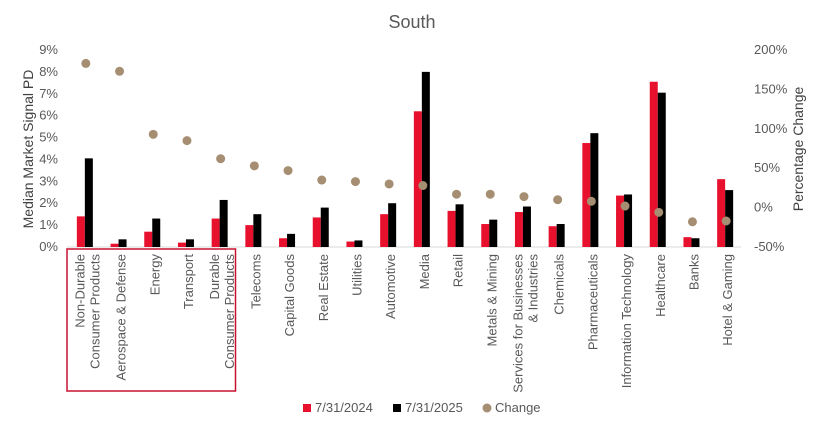 The width and height of the screenshot is (825, 433). What do you see at coordinates (28, 149) in the screenshot?
I see `y-axis-label: Median Market Signal PD` at bounding box center [28, 149].